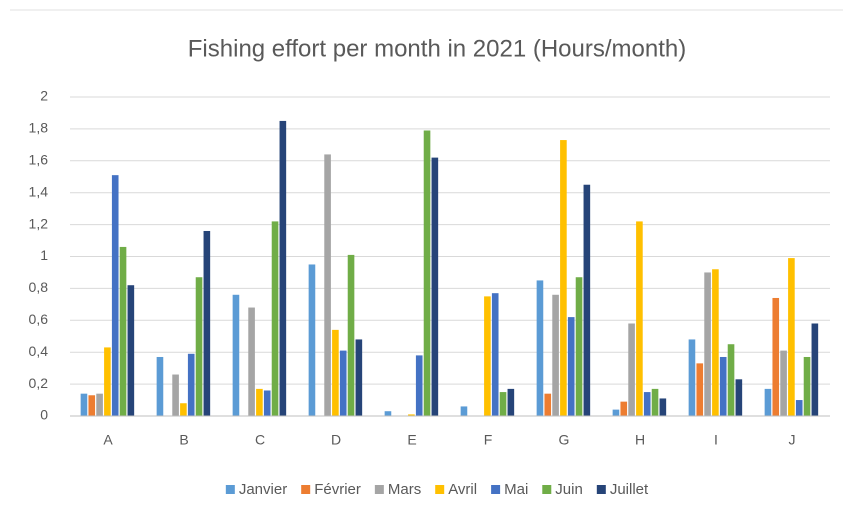  What do you see at coordinates (39, 223) in the screenshot?
I see `y-tick-label: 1,2` at bounding box center [39, 223].